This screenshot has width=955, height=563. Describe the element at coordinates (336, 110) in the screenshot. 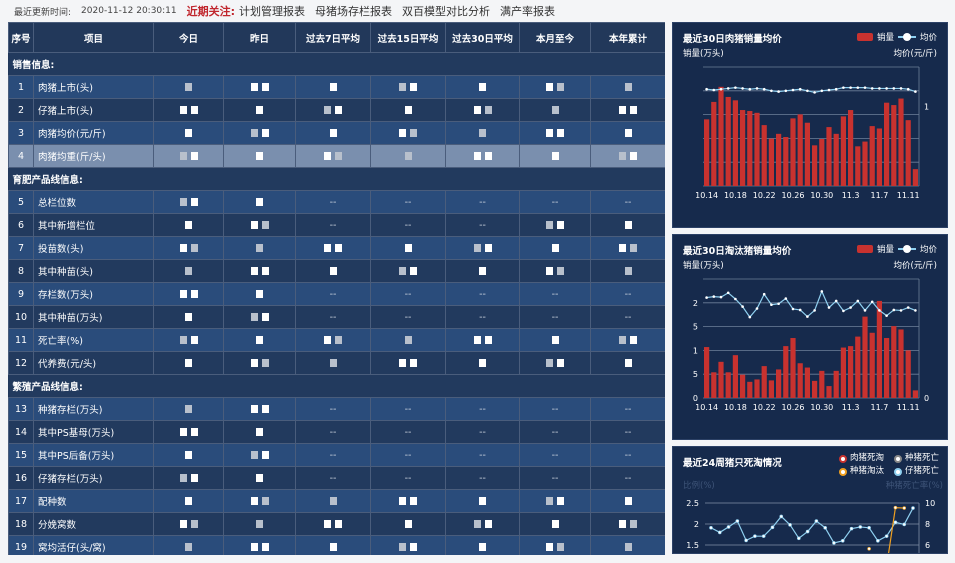

I see `table-row: 2 仔猪上市(头)` at that location.